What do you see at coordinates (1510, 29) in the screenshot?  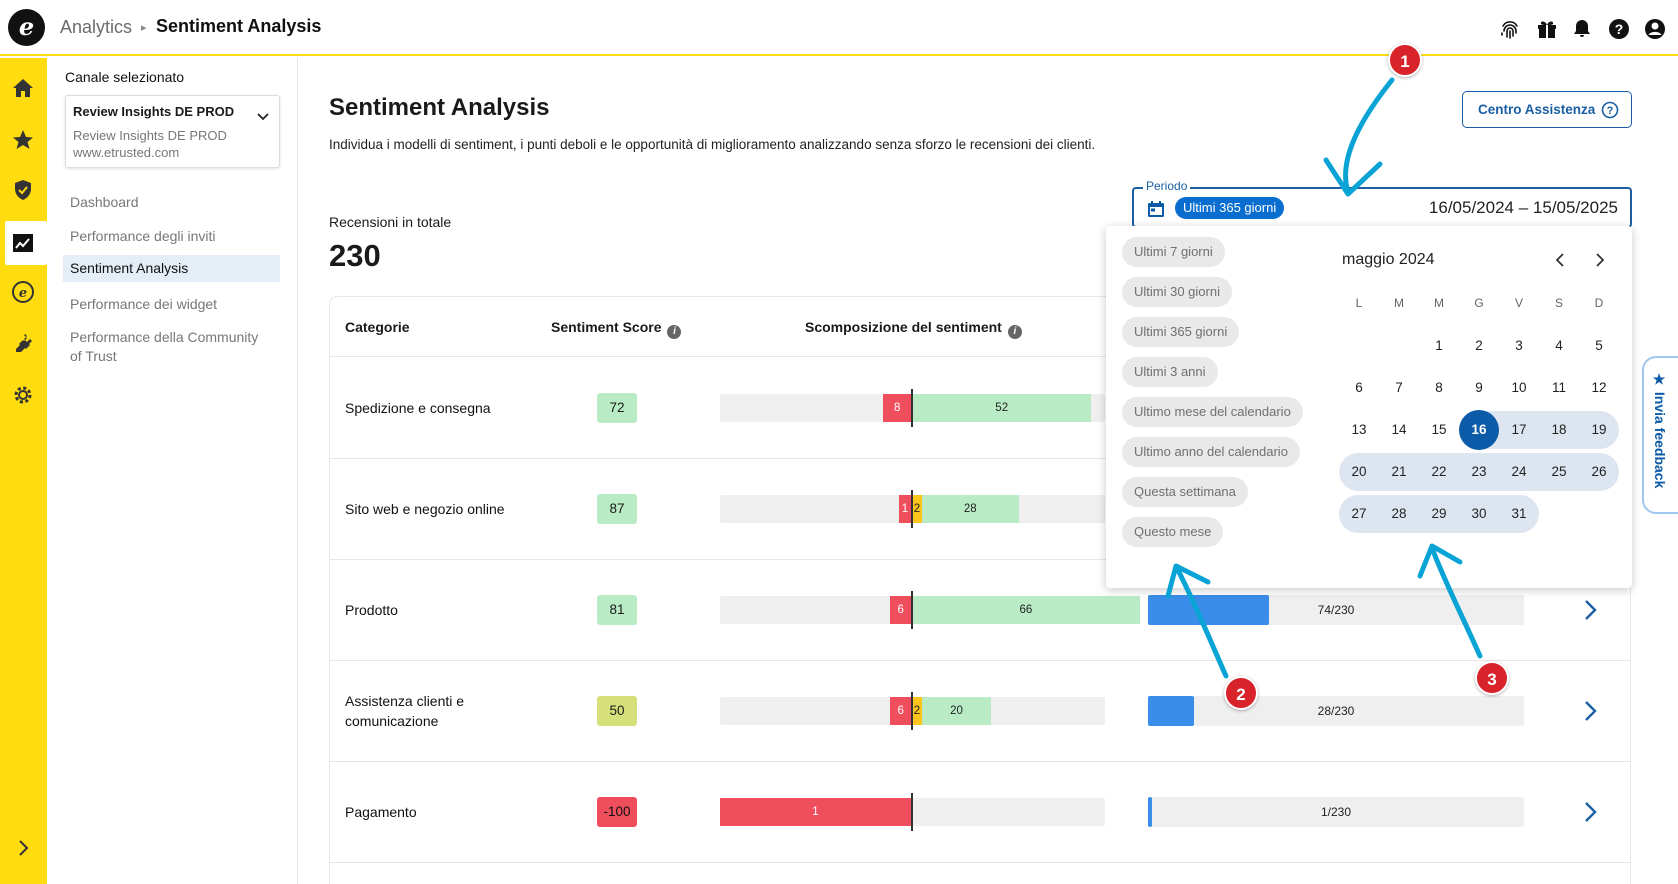 I see `fingerprint-icon` at bounding box center [1510, 29].